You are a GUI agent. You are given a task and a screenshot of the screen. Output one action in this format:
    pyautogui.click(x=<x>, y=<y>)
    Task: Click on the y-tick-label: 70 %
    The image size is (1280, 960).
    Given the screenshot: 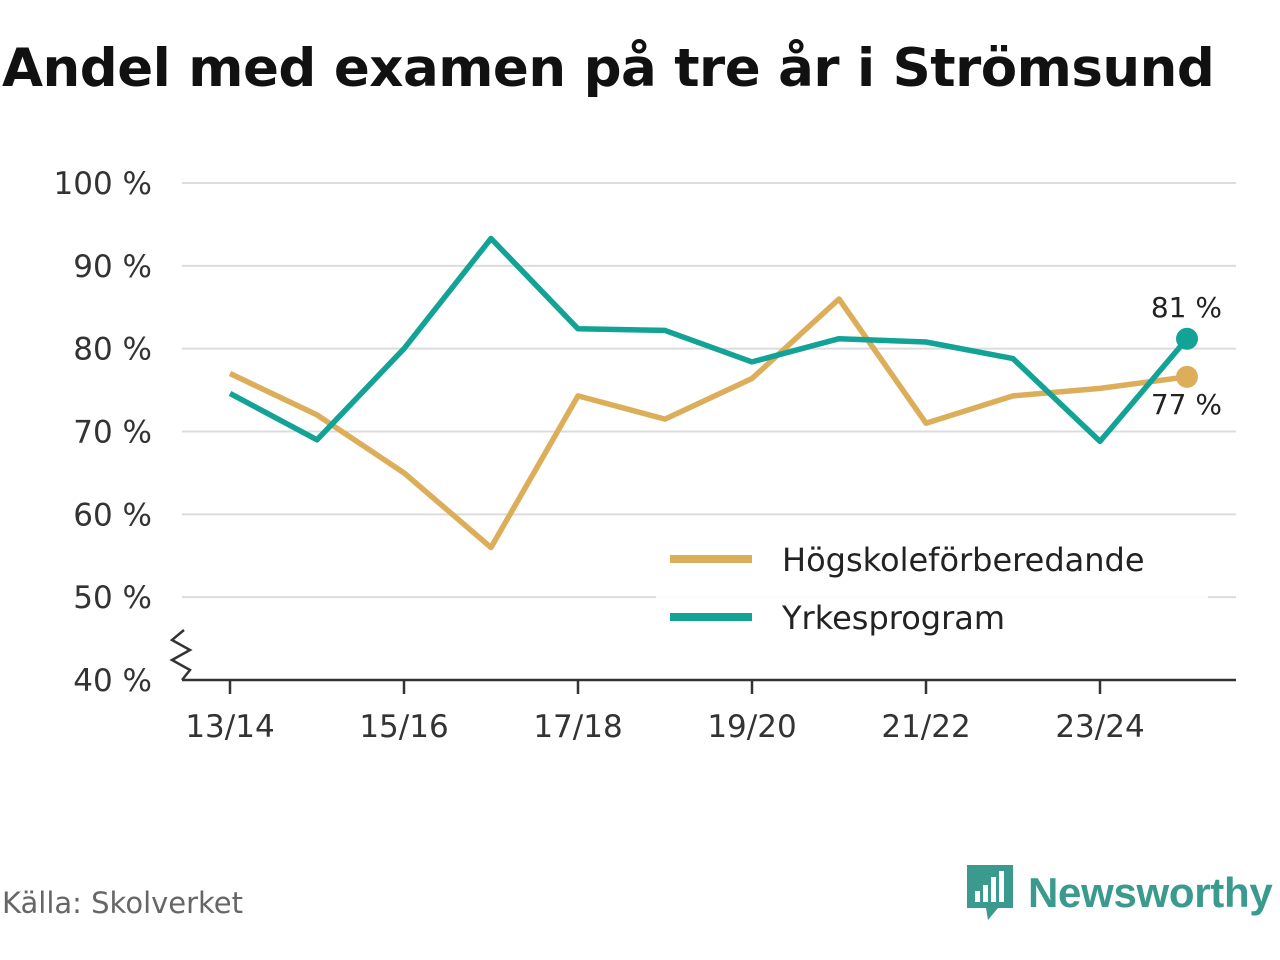 What is the action you would take?
    pyautogui.click(x=112, y=433)
    